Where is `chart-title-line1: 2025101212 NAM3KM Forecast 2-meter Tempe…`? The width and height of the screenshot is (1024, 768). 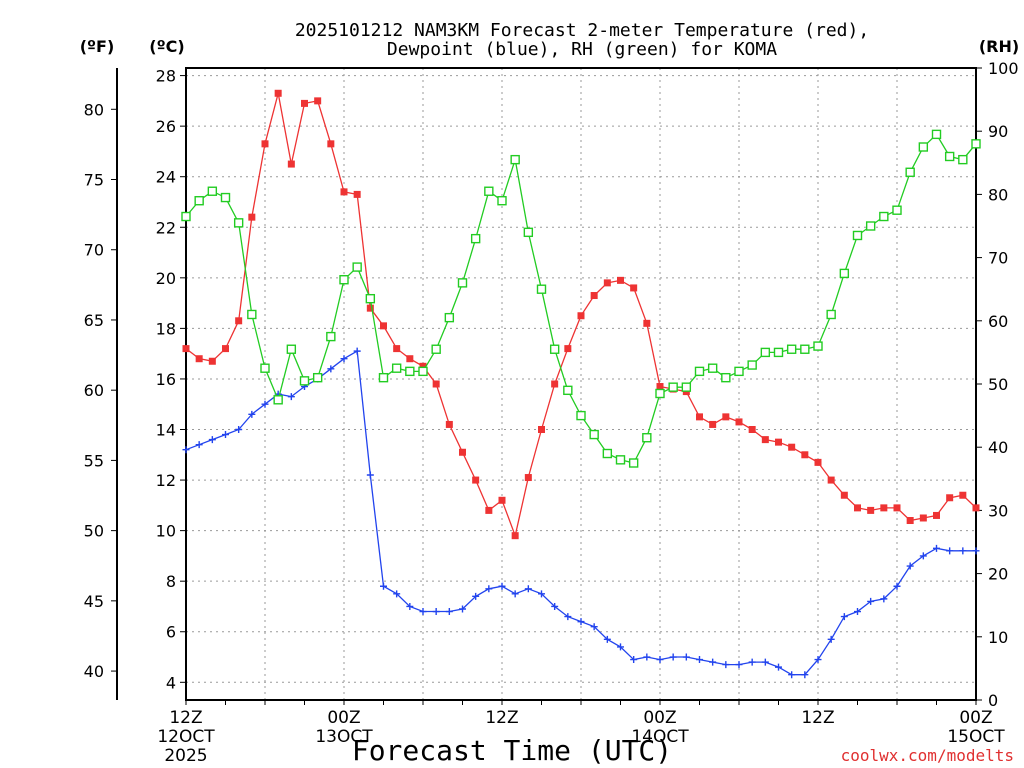 chart-title-line1: 2025101212 NAM3KM Forecast 2-meter Tempe… is located at coordinates (582, 30).